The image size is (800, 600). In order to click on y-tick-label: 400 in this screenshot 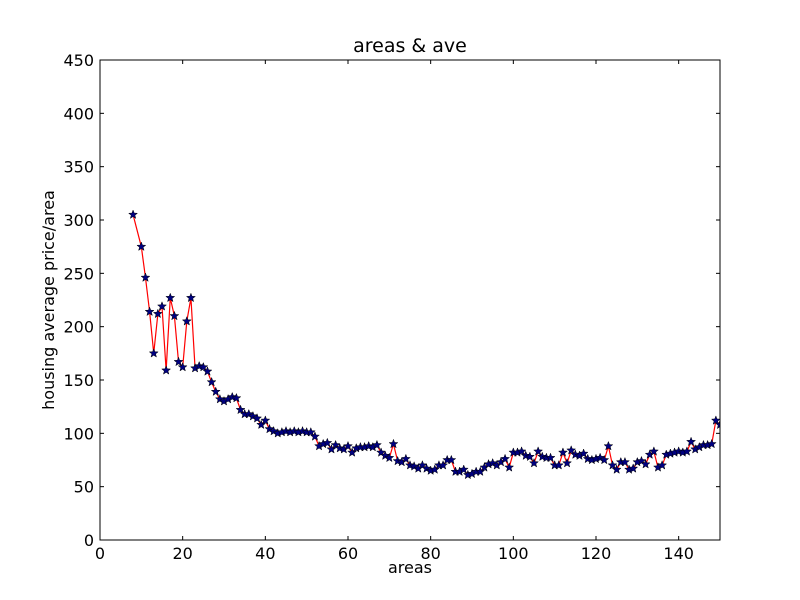, I will do `click(78, 113)`.